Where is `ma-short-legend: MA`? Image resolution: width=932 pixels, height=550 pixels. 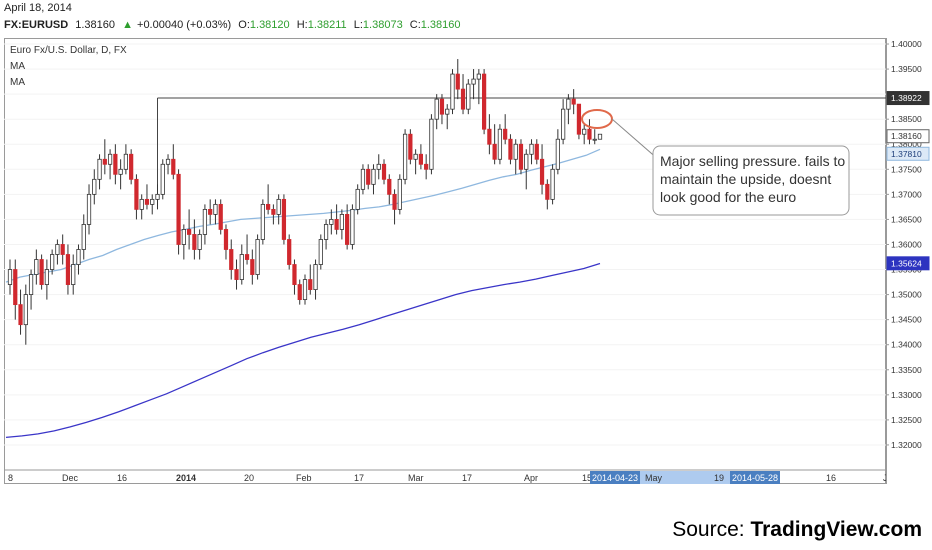
ma-short-legend: MA is located at coordinates (17, 66).